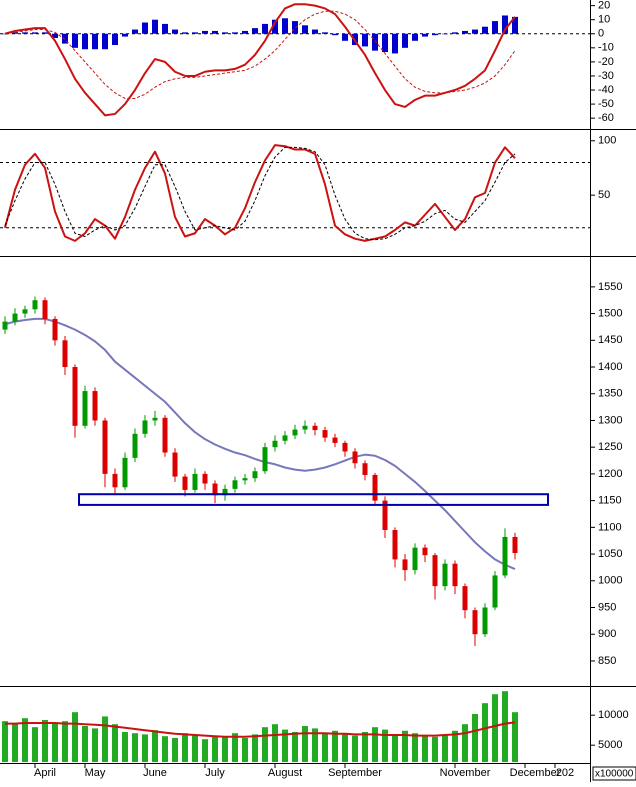  Describe the element at coordinates (610, 447) in the screenshot. I see `y-tick-label: 1250` at that location.